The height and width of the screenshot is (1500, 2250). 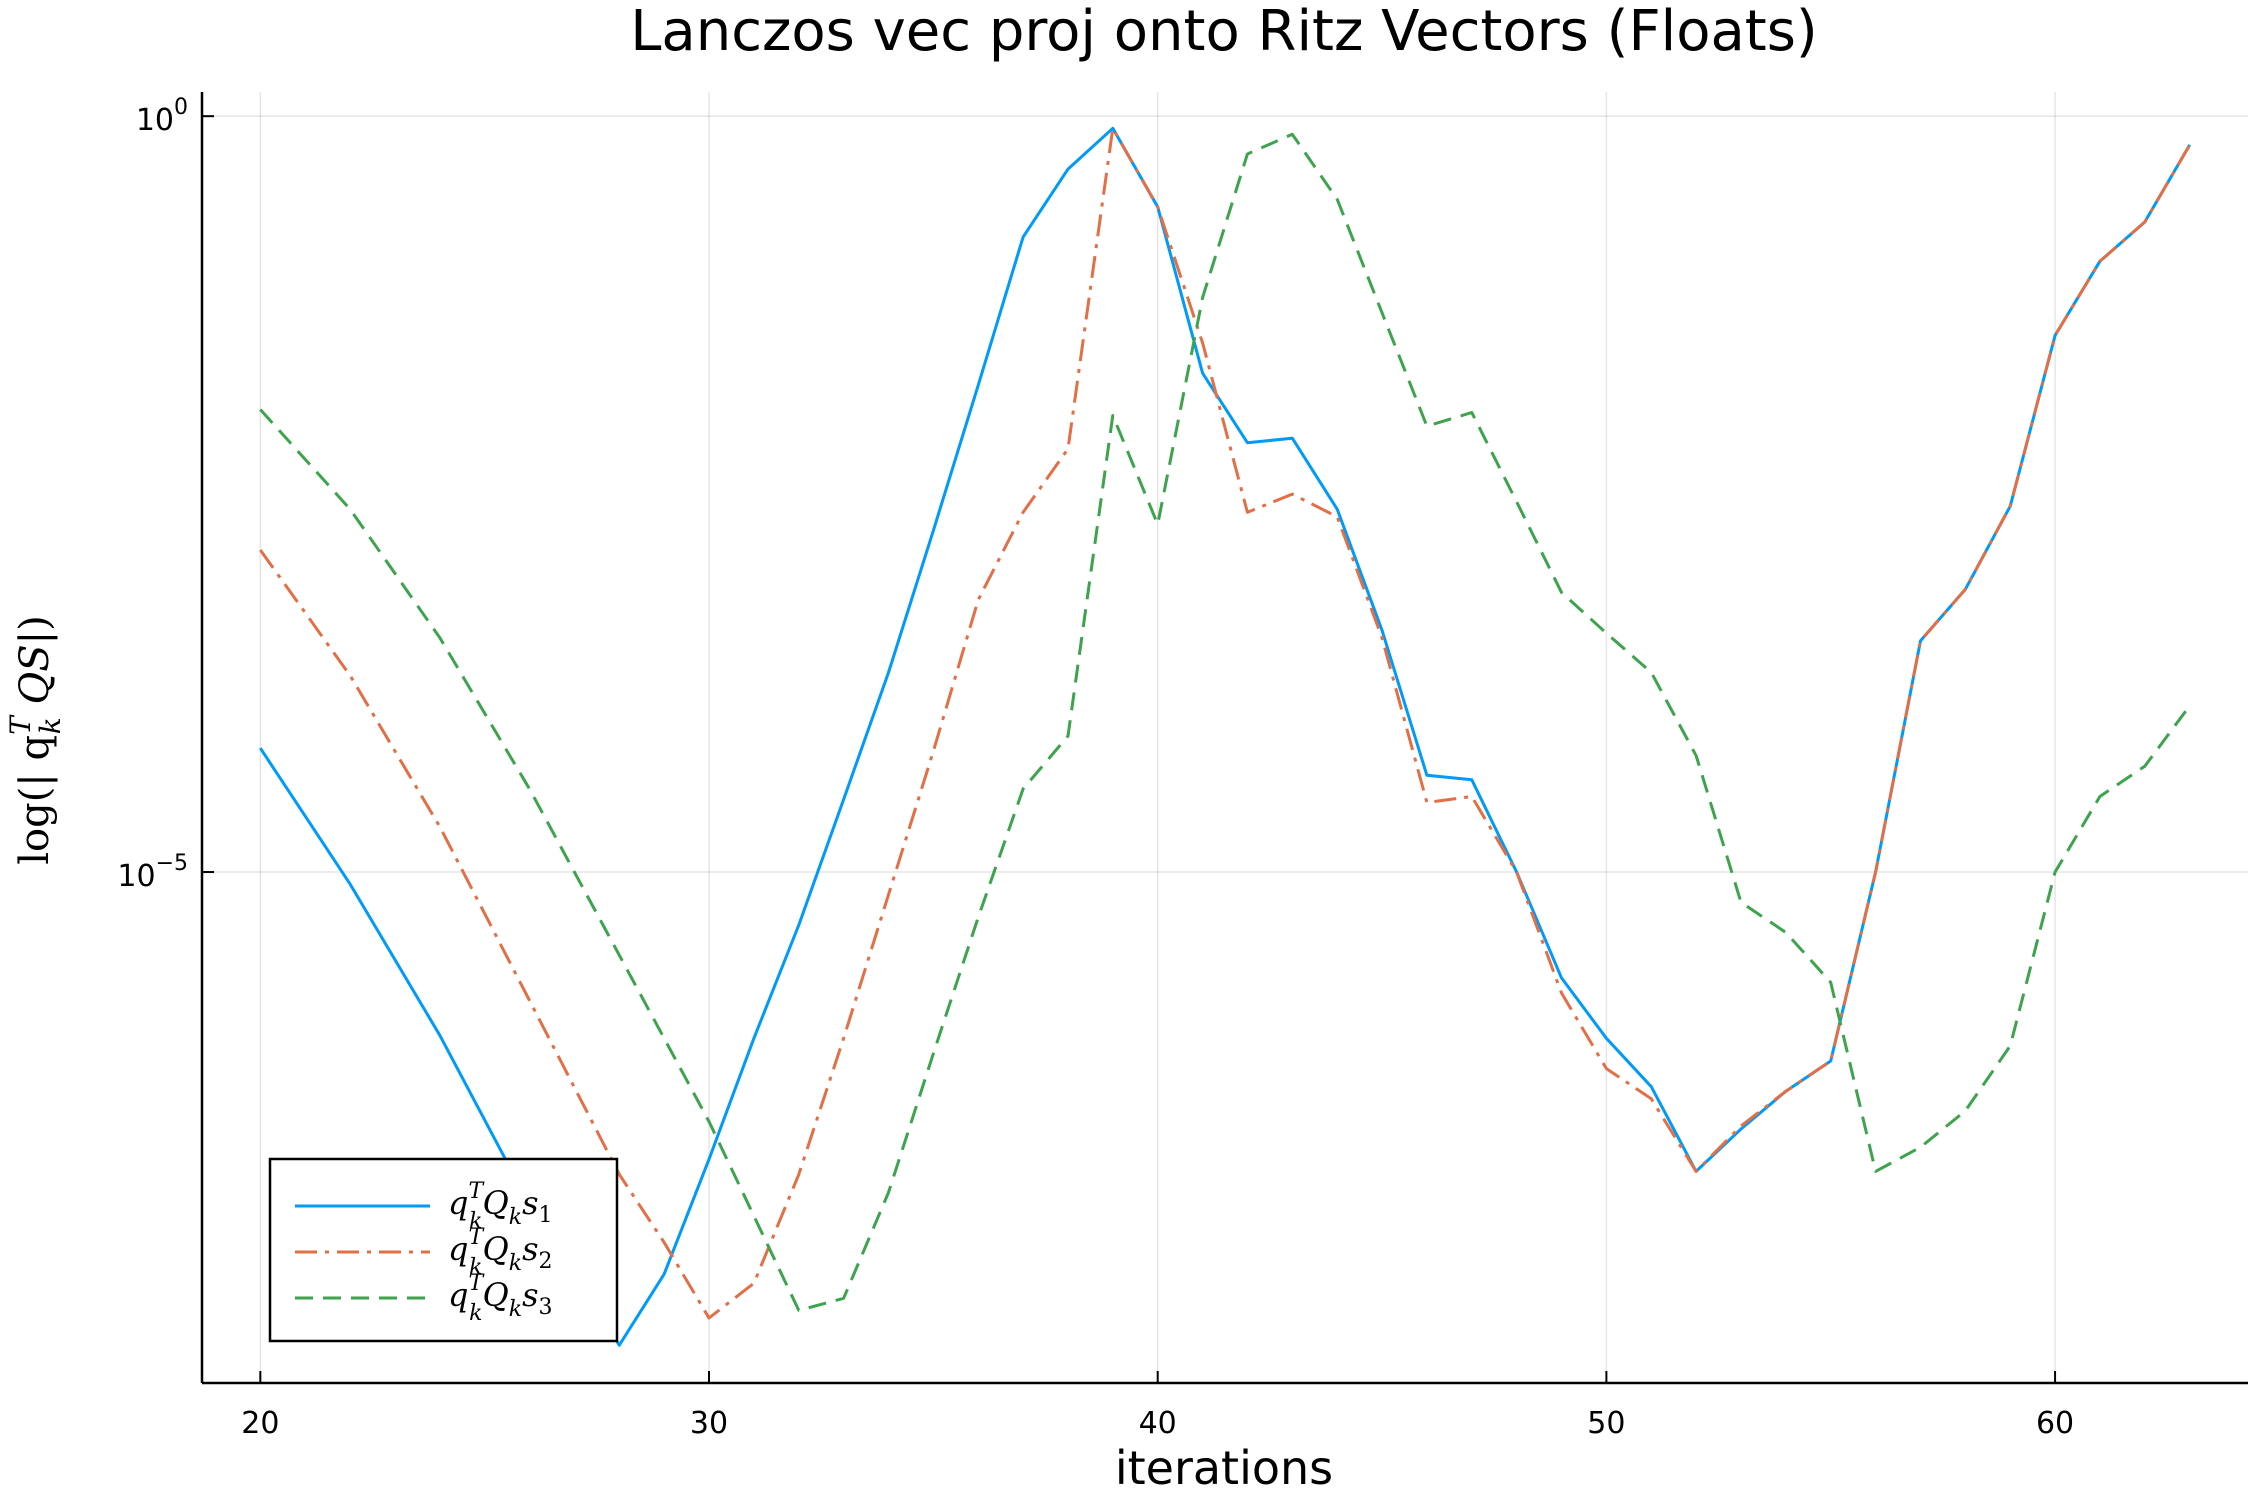 I want to click on x-tick-label: 60, so click(x=2055, y=1423).